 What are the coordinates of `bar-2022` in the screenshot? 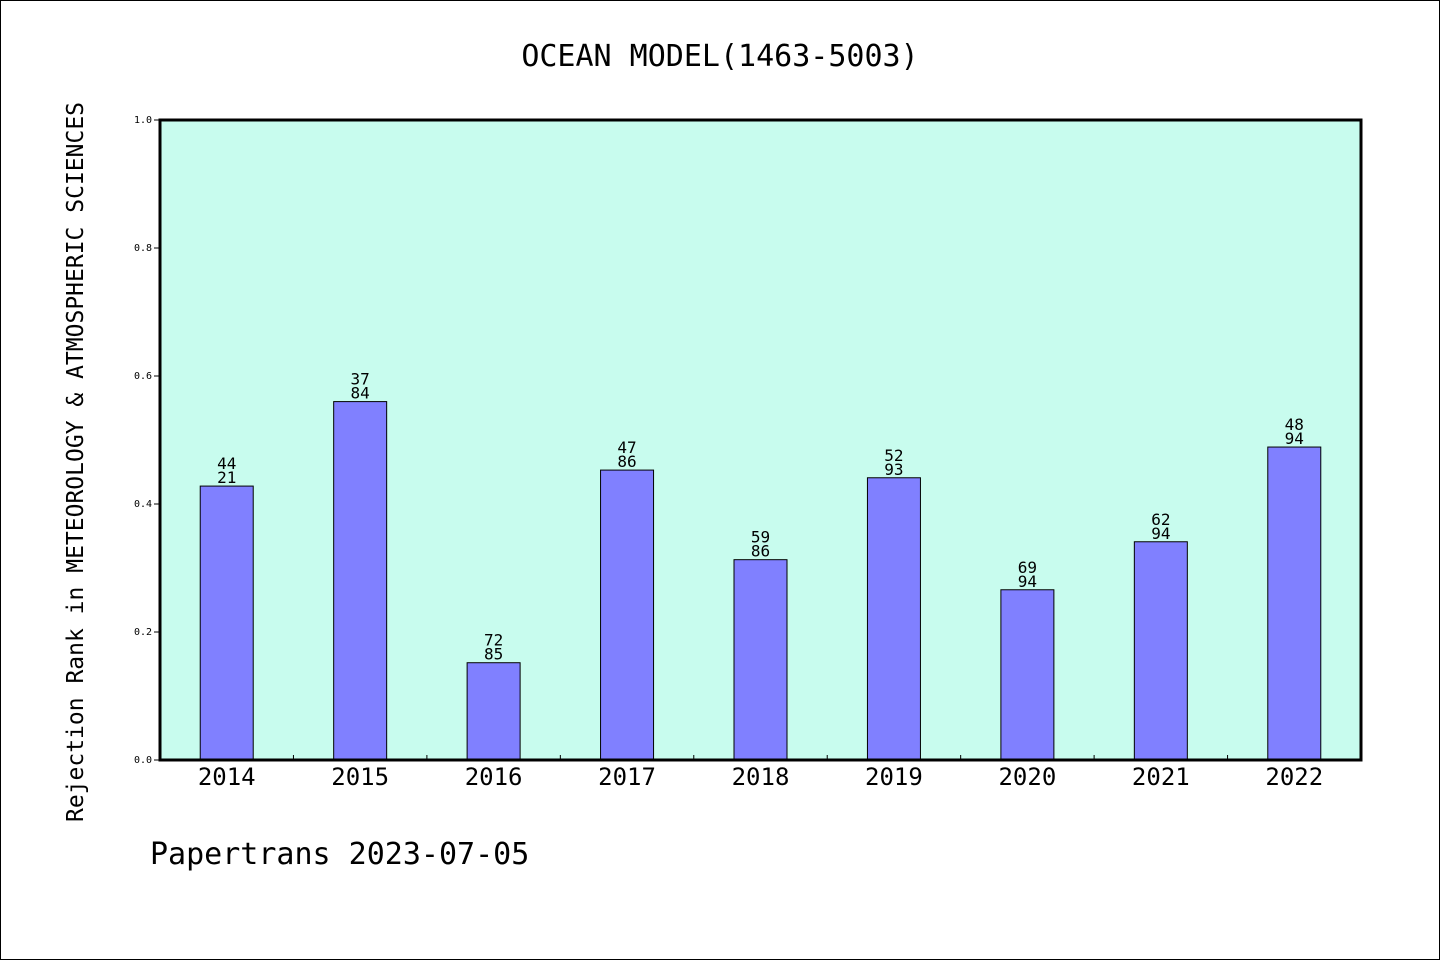 It's located at (1294, 603).